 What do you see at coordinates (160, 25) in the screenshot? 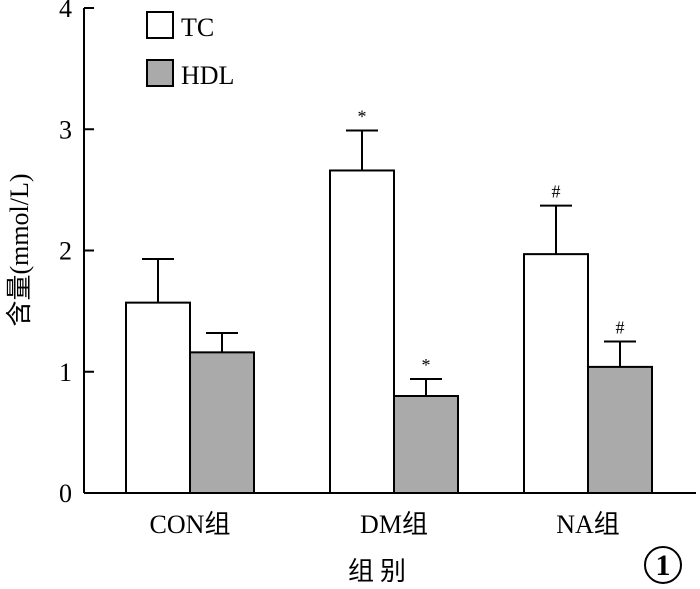
I see `legend-swatch-tc` at bounding box center [160, 25].